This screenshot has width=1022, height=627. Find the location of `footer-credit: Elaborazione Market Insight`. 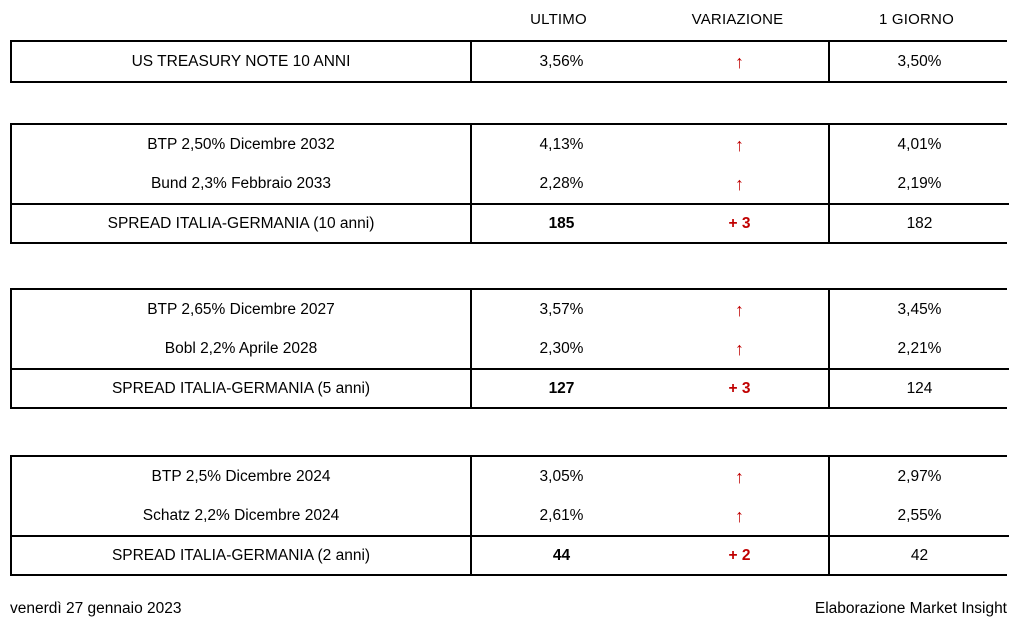

footer-credit: Elaborazione Market Insight is located at coordinates (910, 608).